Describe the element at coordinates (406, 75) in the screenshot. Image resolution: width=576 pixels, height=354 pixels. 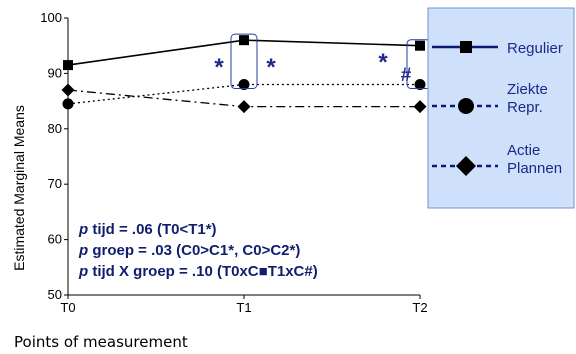
I see `significance-mark: #` at that location.